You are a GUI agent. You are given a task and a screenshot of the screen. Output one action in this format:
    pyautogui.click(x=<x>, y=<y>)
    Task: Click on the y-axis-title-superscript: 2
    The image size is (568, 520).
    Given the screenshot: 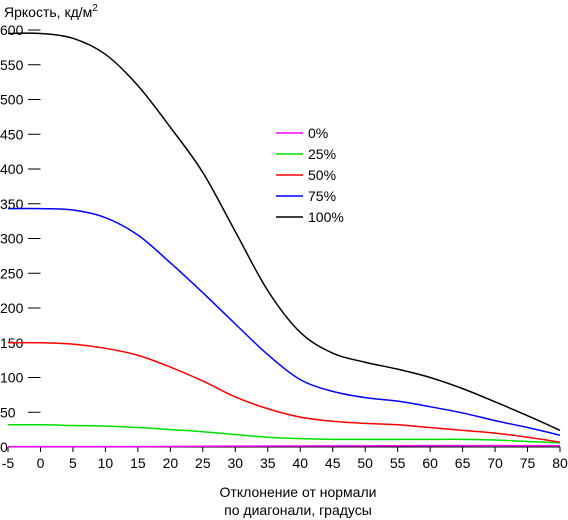 What is the action you would take?
    pyautogui.click(x=95, y=8)
    